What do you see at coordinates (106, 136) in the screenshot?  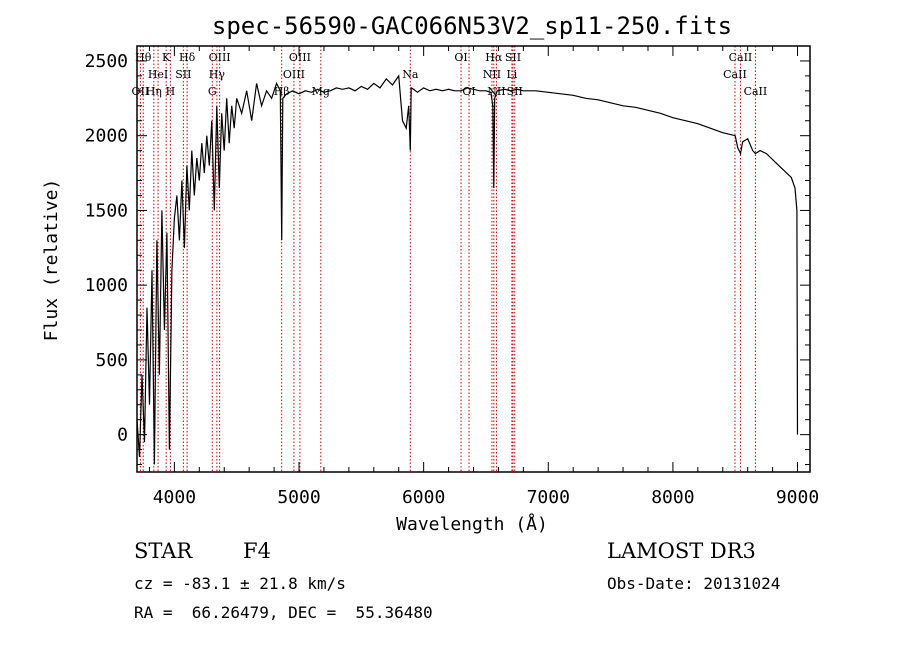 I see `y-tick-label: 2000` at bounding box center [106, 136].